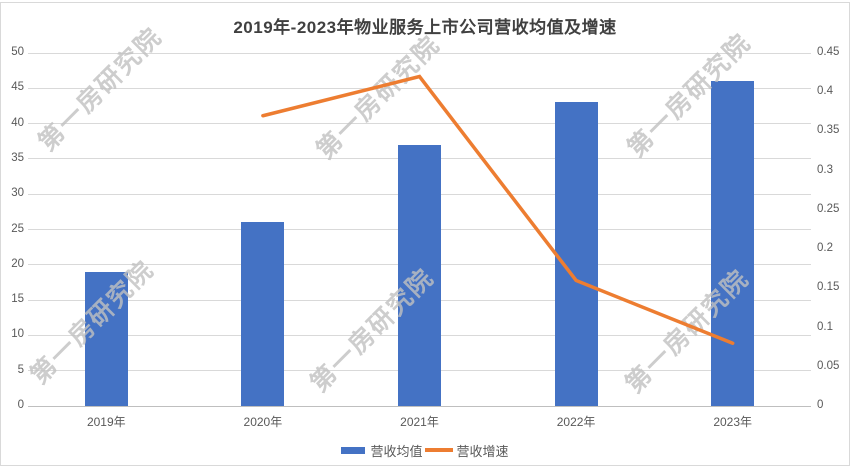 The image size is (850, 472). What do you see at coordinates (17, 334) in the screenshot?
I see `left-axis-tick-label: 10` at bounding box center [17, 334].